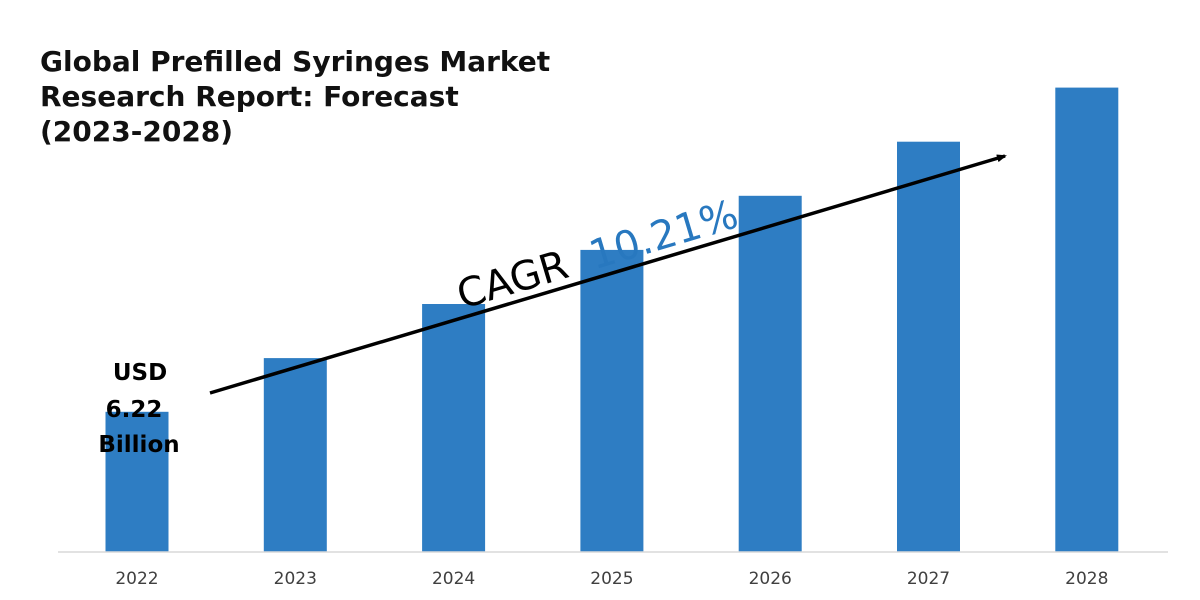 This screenshot has width=1200, height=600. Describe the element at coordinates (137, 131) in the screenshot. I see `chart-title-line-3: (2023-2028)` at that location.